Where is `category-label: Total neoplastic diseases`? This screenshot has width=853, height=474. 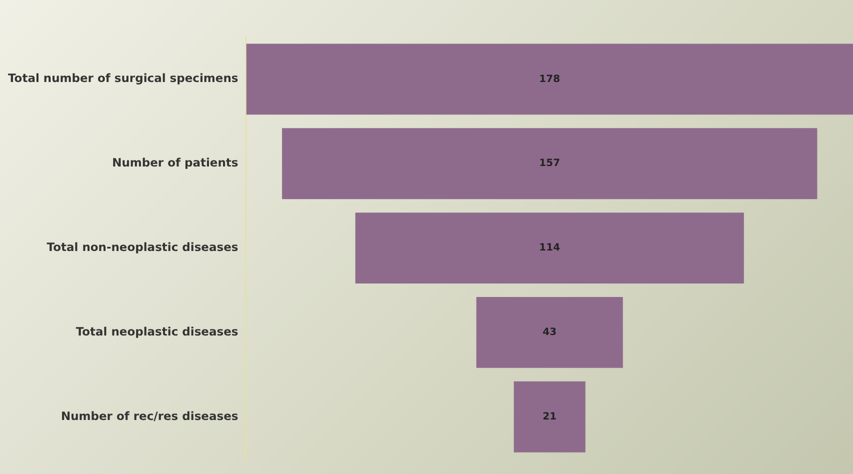 category-label: Total neoplastic diseases is located at coordinates (157, 331).